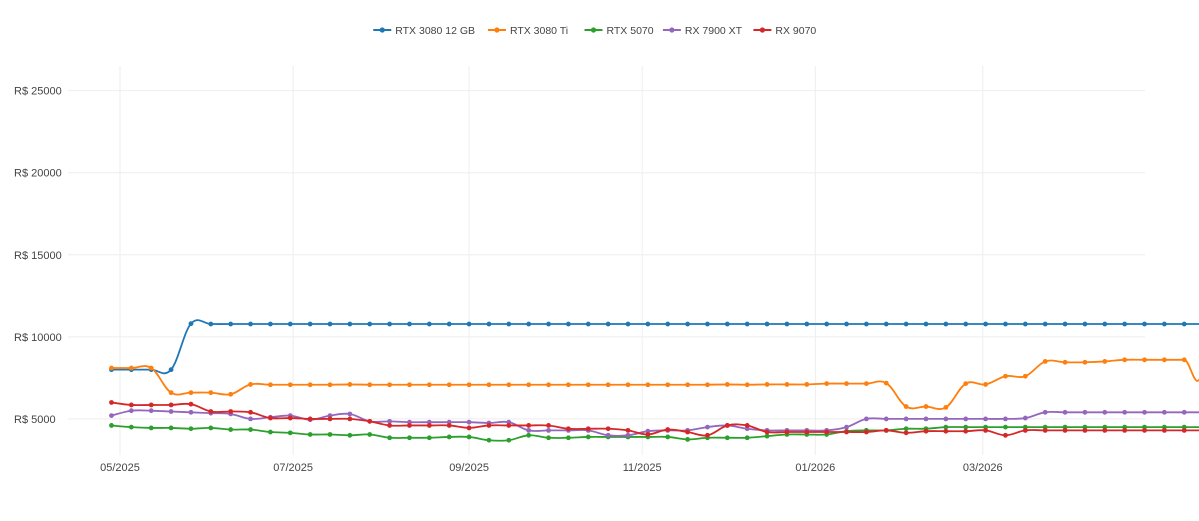 This screenshot has height=521, width=1199. What do you see at coordinates (435, 31) in the screenshot?
I see `legend-label: RTX 3080 12 GB` at bounding box center [435, 31].